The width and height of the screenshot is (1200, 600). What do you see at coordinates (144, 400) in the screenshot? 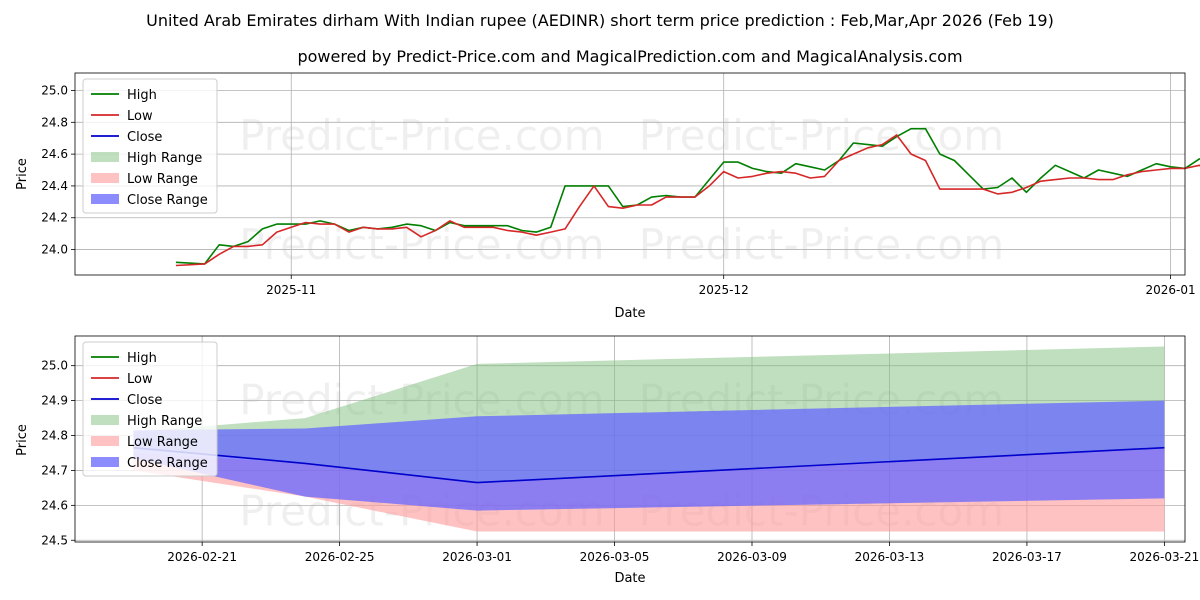
I see `bottom-legend-label-2: Close` at bounding box center [144, 400].